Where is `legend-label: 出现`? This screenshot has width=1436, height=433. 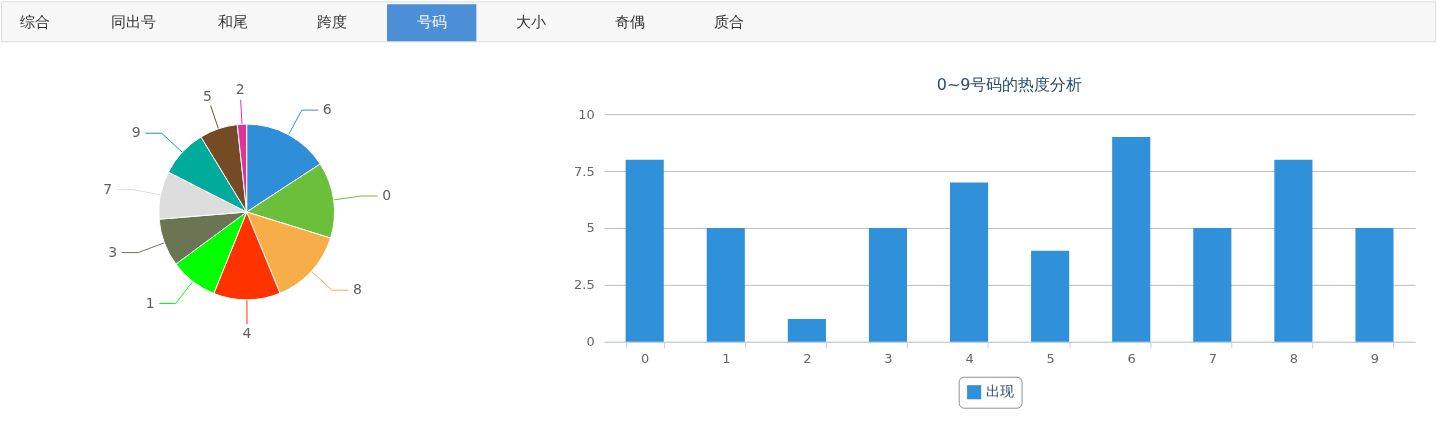
legend-label: 出现 is located at coordinates (999, 391).